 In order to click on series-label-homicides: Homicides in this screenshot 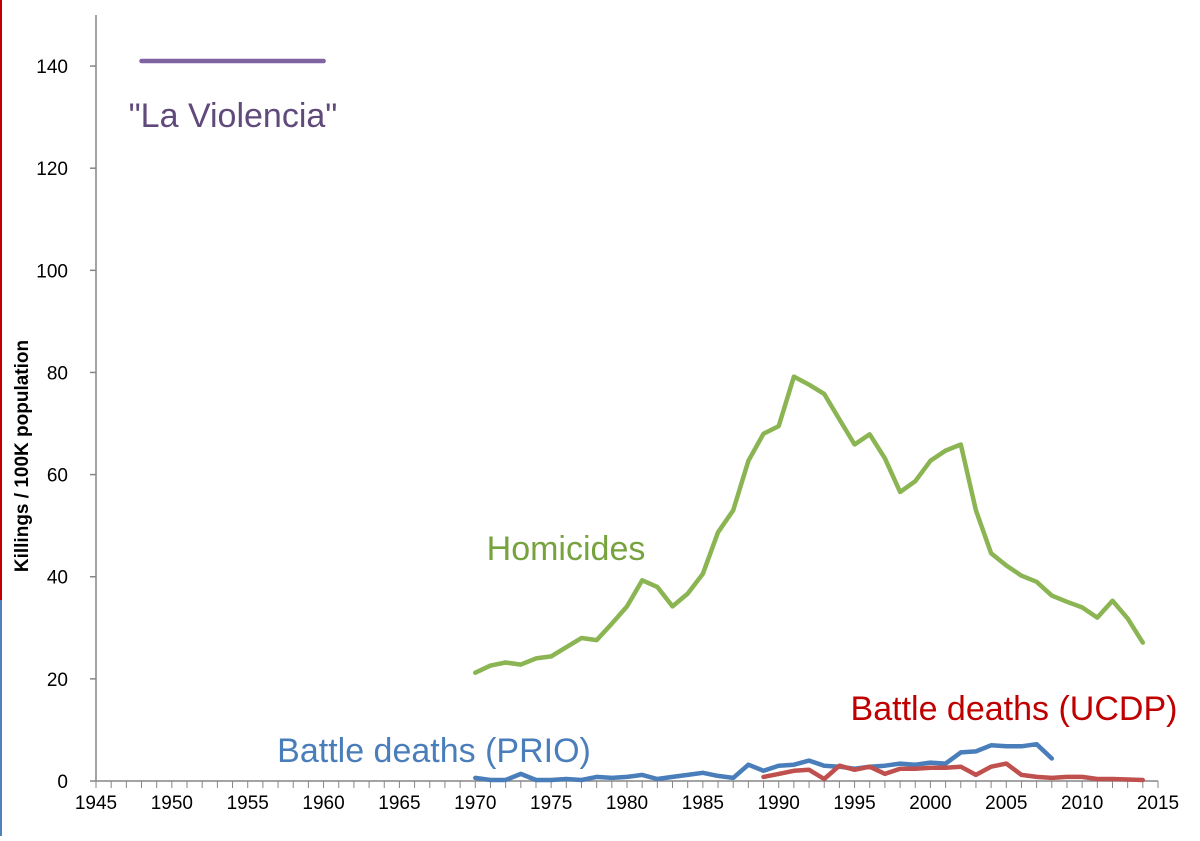, I will do `click(566, 549)`.